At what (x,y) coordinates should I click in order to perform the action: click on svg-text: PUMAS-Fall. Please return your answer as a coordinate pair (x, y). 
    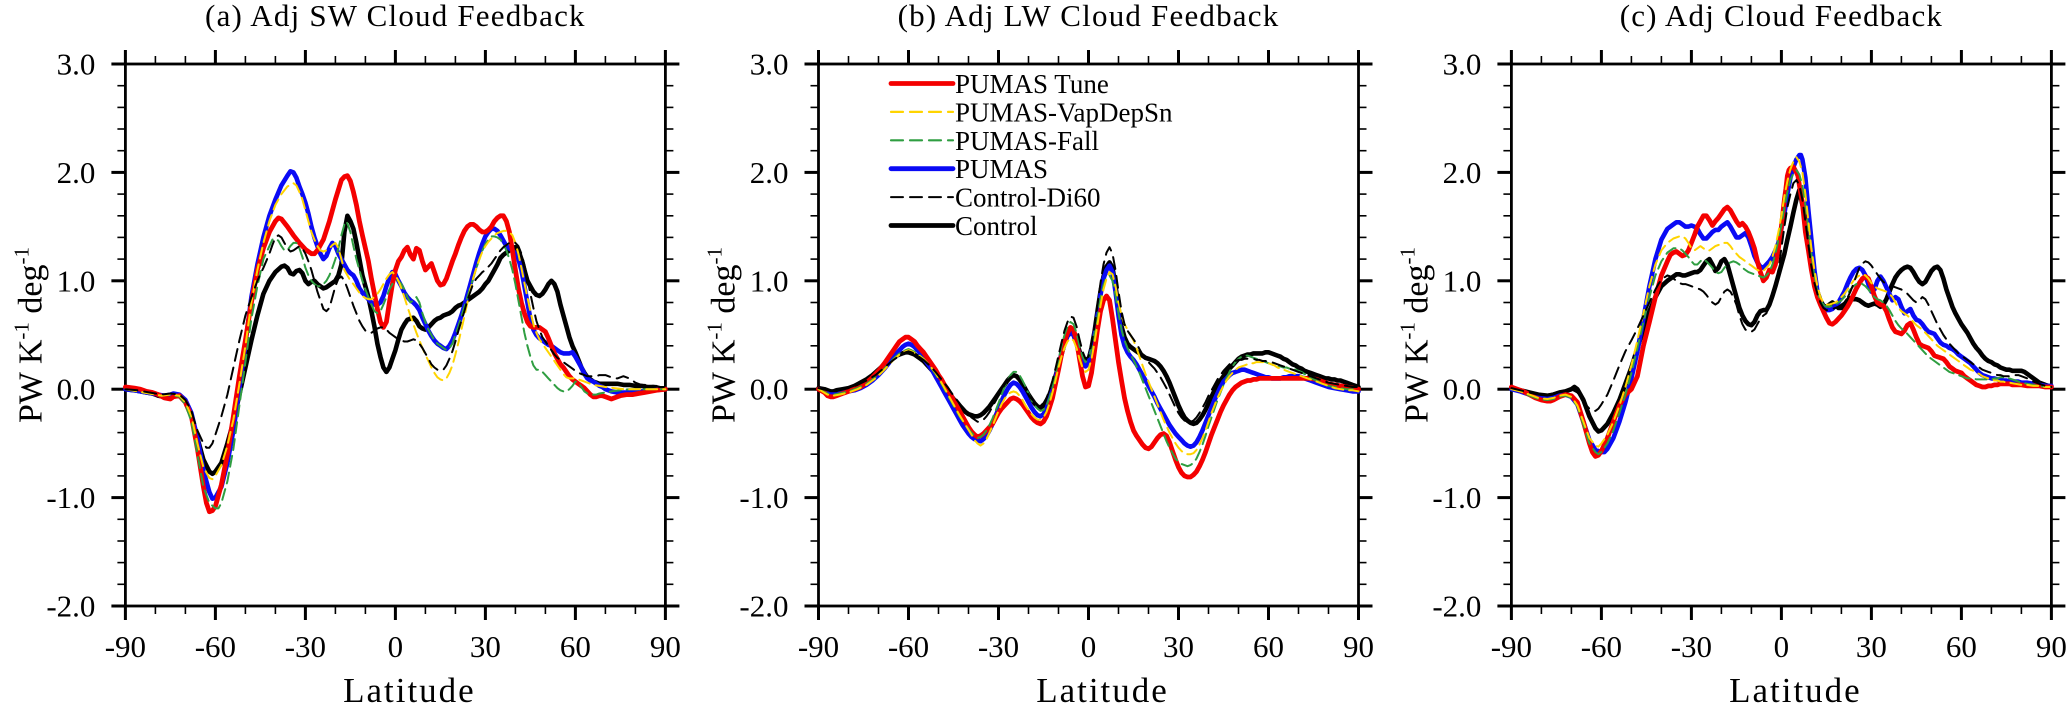
    Looking at the image, I should click on (1027, 141).